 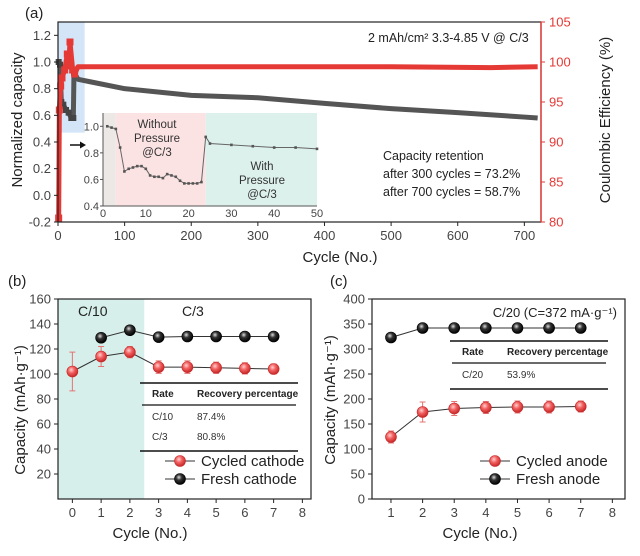 What do you see at coordinates (83, 145) in the screenshot?
I see `arrow-head-icon` at bounding box center [83, 145].